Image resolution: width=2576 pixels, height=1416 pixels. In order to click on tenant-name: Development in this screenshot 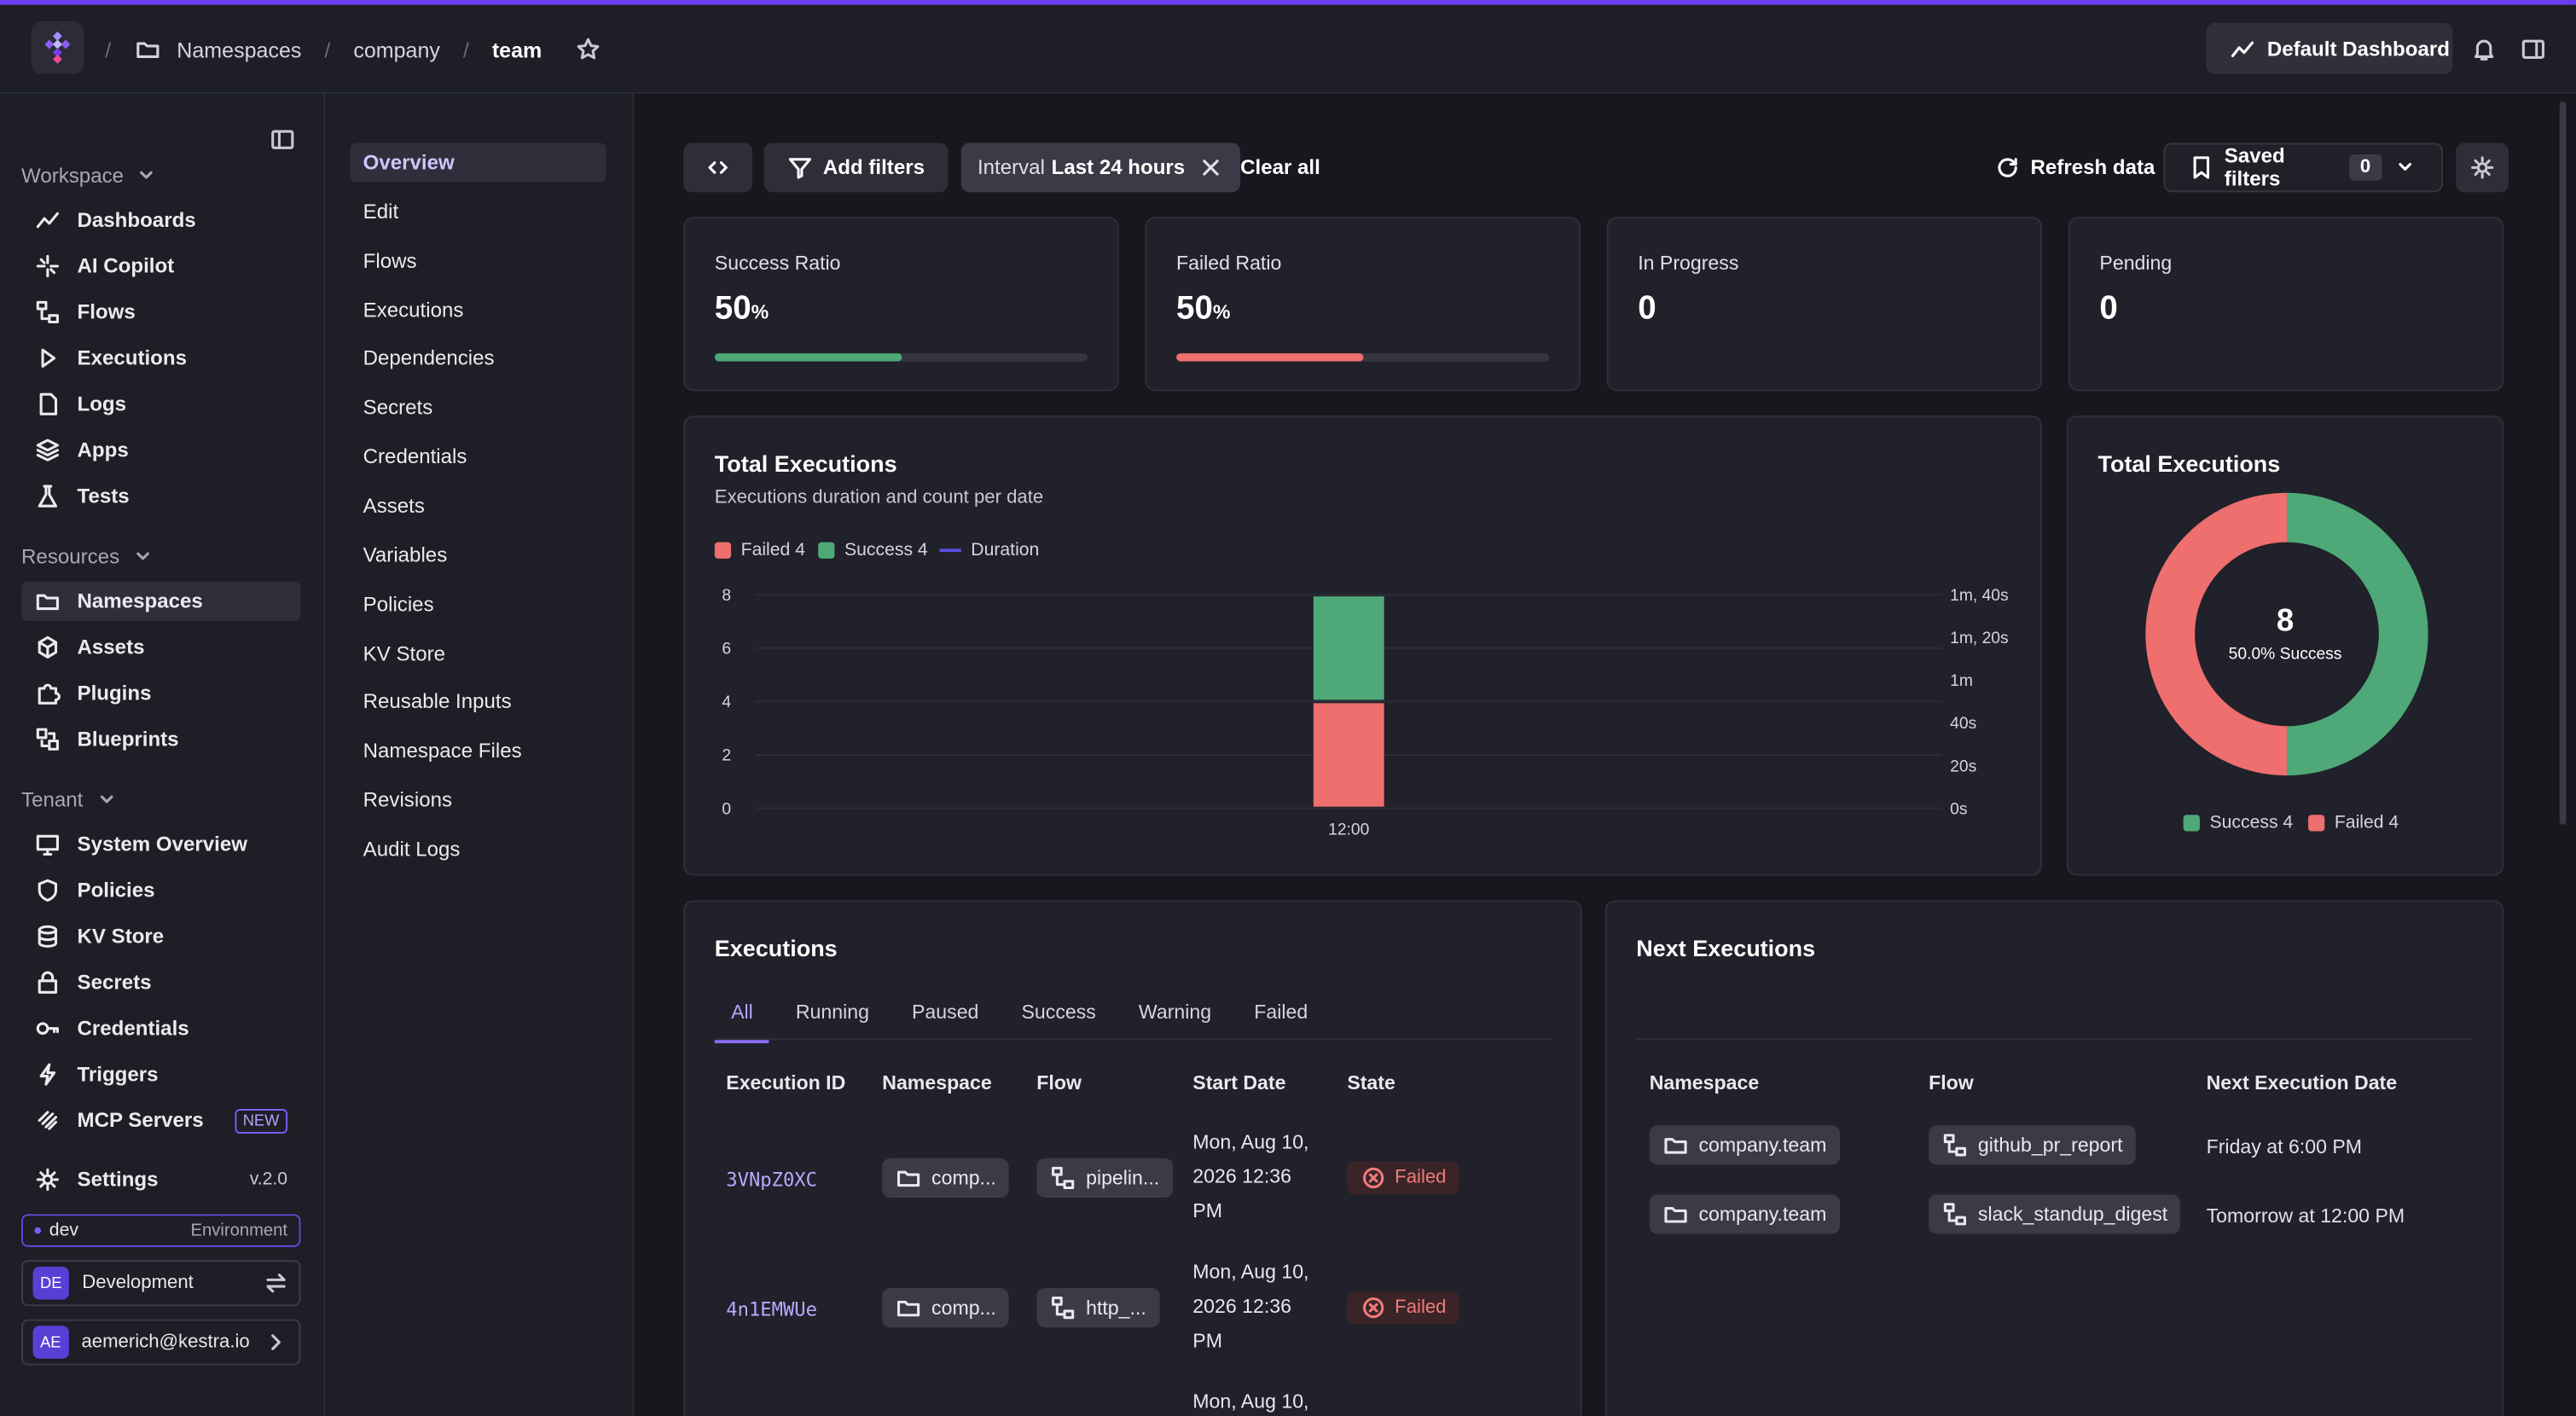, I will do `click(138, 1283)`.